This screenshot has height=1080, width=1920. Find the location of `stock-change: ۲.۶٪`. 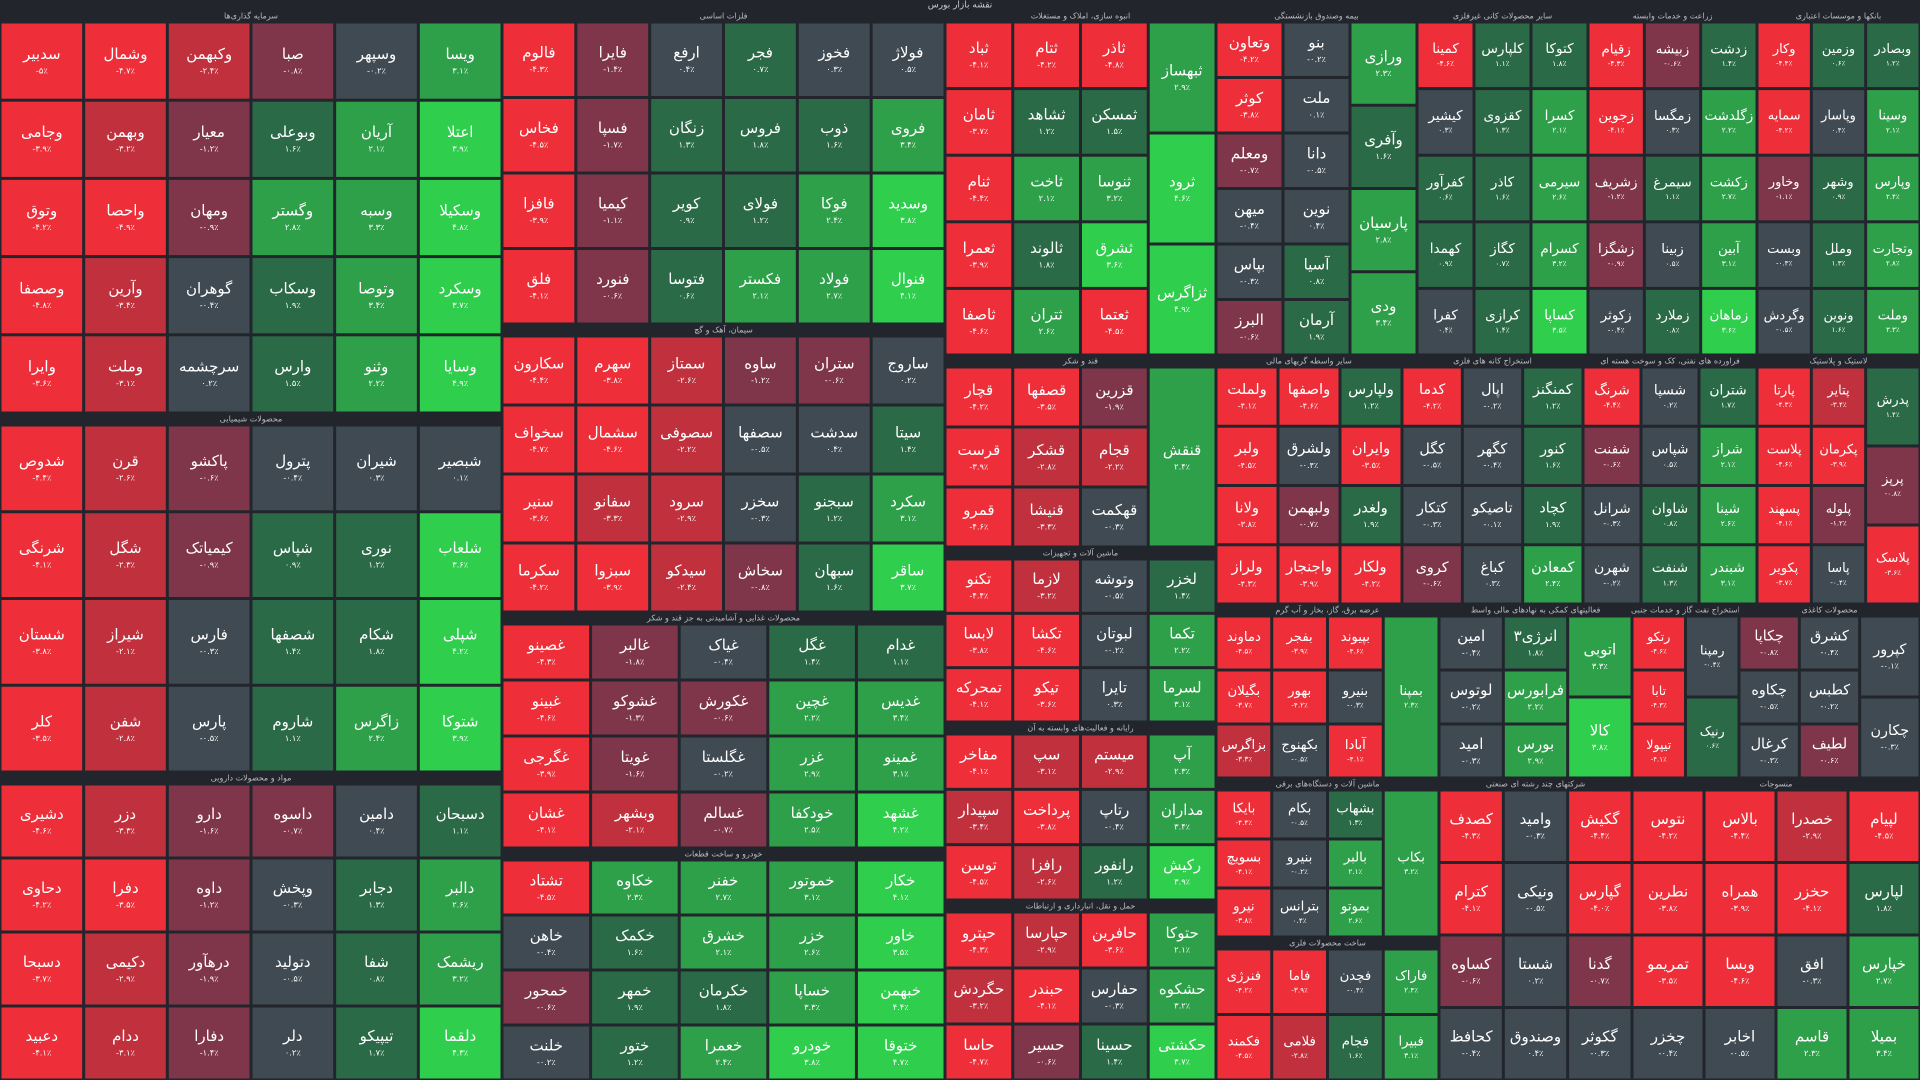

stock-change: ۲.۶٪ is located at coordinates (1047, 331).